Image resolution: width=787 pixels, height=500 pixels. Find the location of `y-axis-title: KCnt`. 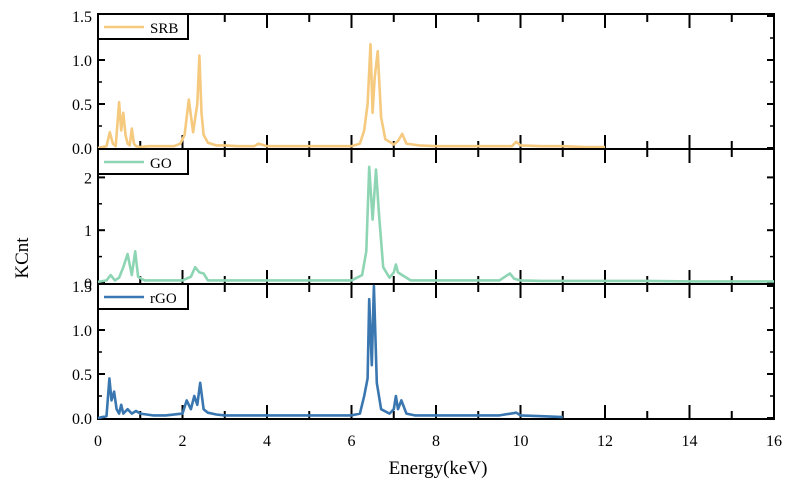

y-axis-title: KCnt is located at coordinates (22, 258).